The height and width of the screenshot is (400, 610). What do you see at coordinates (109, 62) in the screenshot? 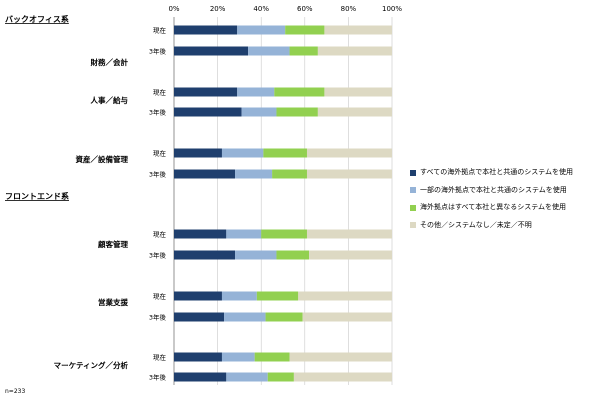
I see `group-label: 財務／会計` at bounding box center [109, 62].